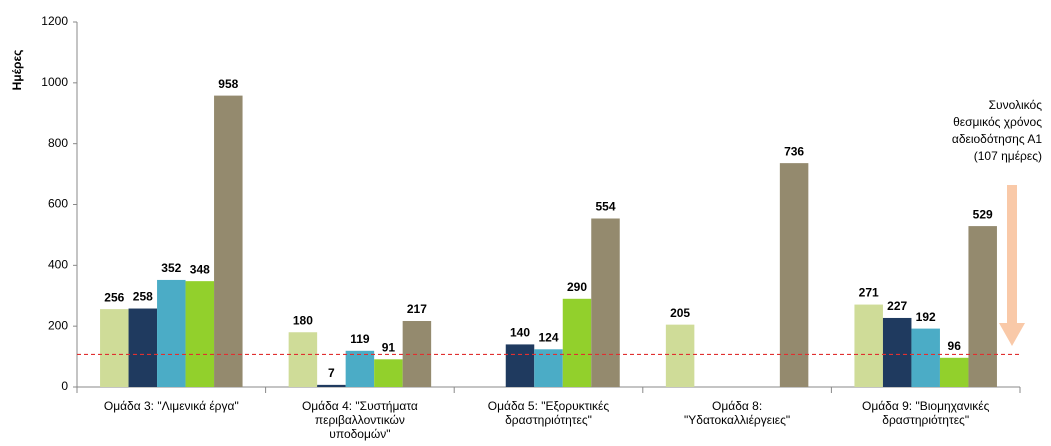 The height and width of the screenshot is (446, 1051). I want to click on value-label: 256, so click(114, 297).